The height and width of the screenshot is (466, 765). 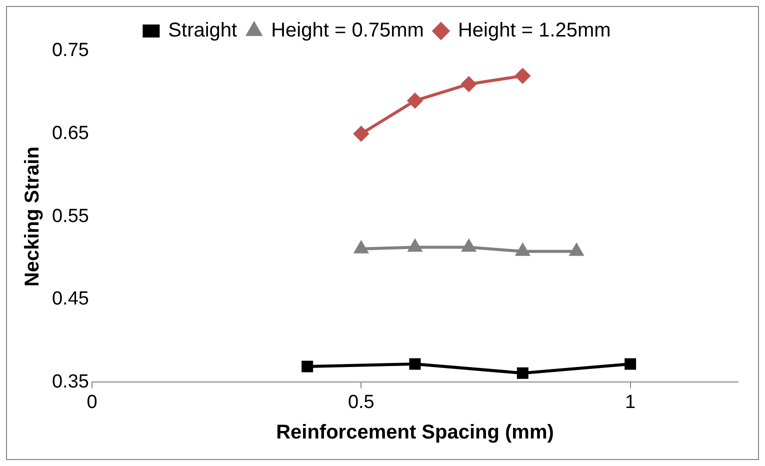 What do you see at coordinates (70, 216) in the screenshot?
I see `y-tick-label: 0.55` at bounding box center [70, 216].